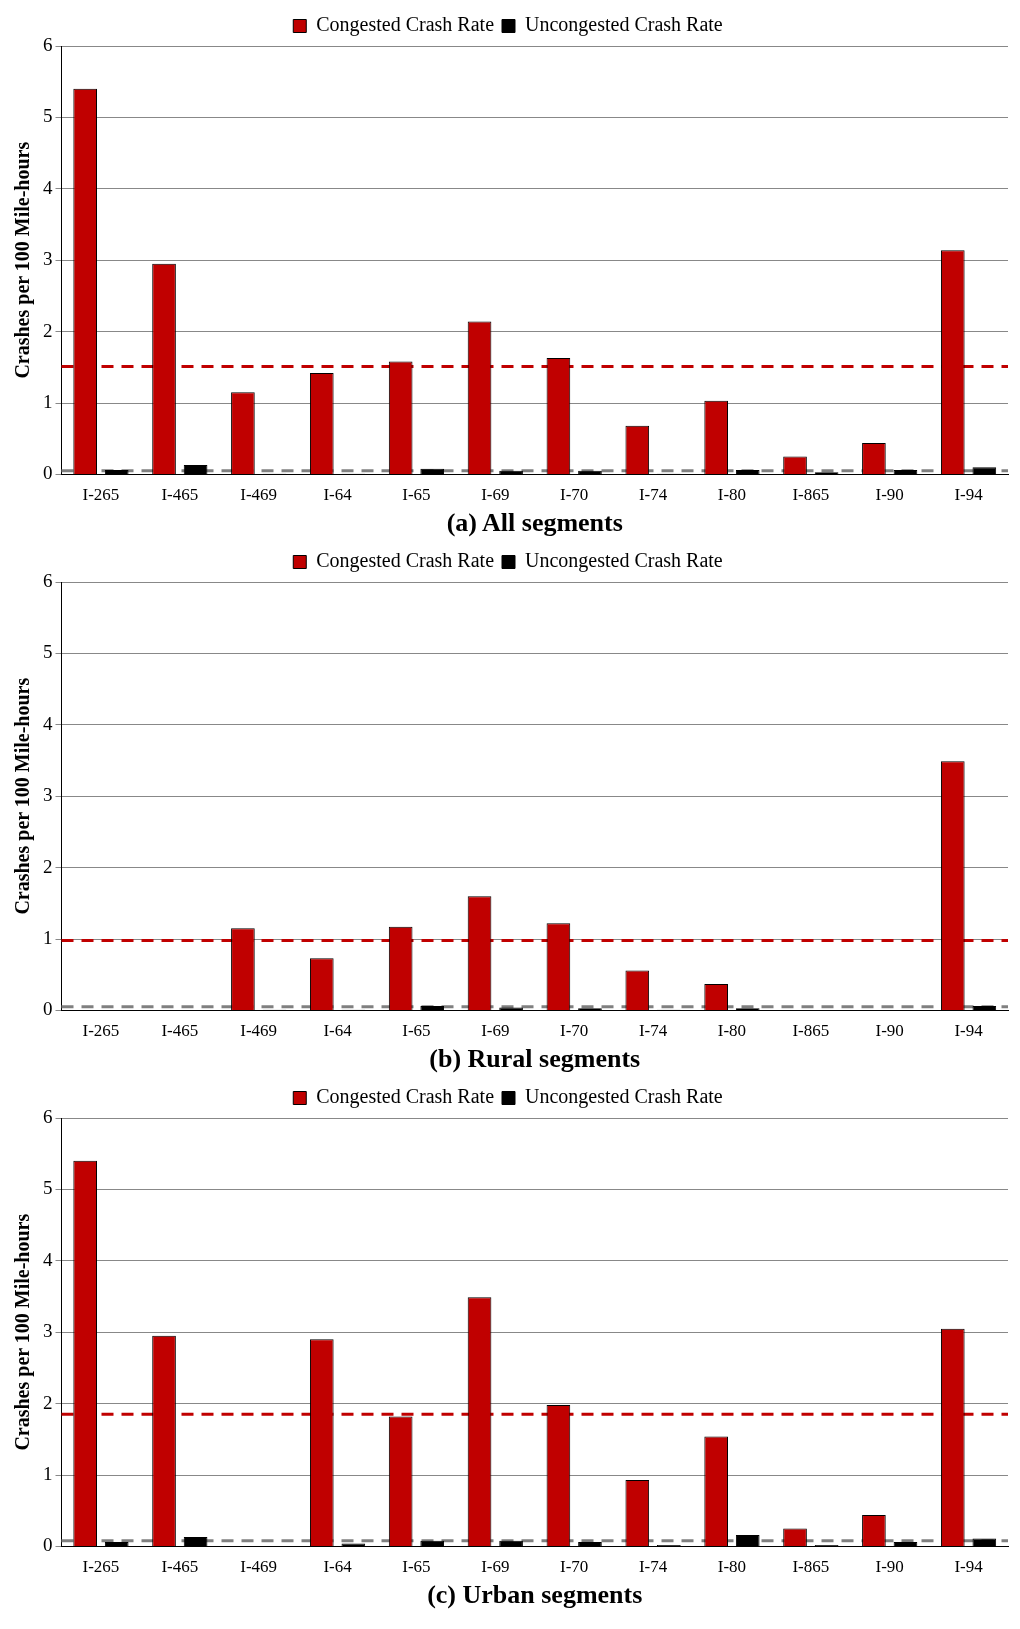 Image resolution: width=1020 pixels, height=1629 pixels. Describe the element at coordinates (535, 1595) in the screenshot. I see `x-axis-title: (c) Urban segments` at that location.